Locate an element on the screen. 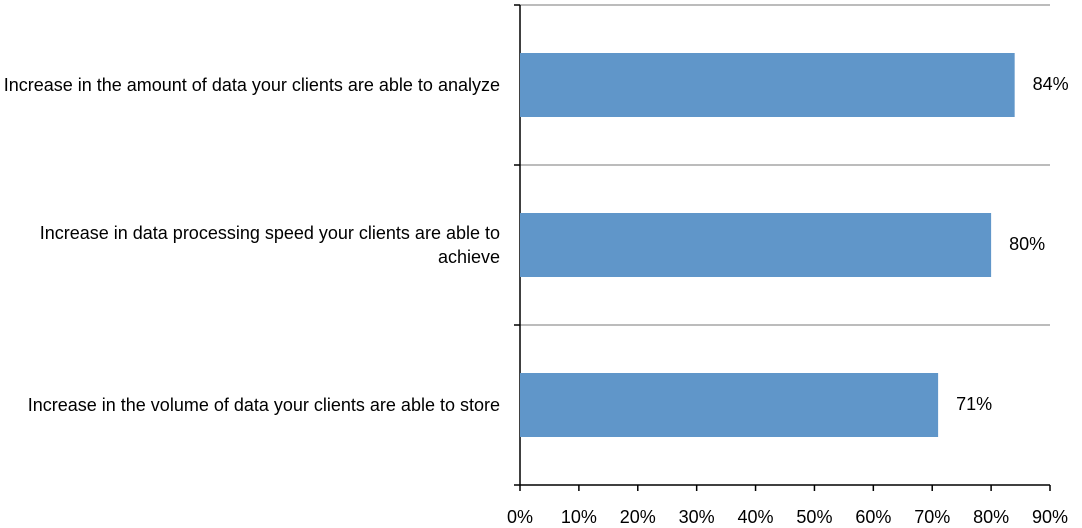  x-tick-label: 60% is located at coordinates (873, 517).